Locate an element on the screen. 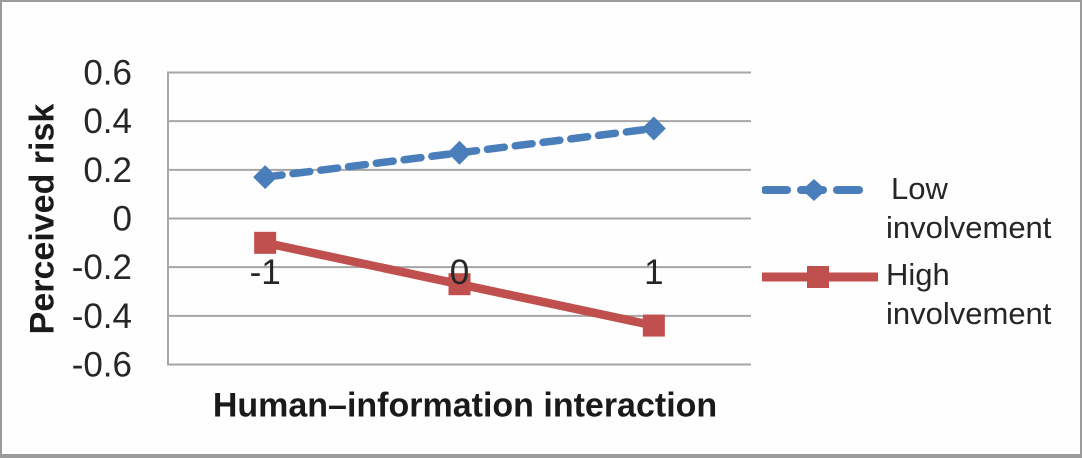 The width and height of the screenshot is (1082, 458). x-tick-label: -1 is located at coordinates (265, 272).